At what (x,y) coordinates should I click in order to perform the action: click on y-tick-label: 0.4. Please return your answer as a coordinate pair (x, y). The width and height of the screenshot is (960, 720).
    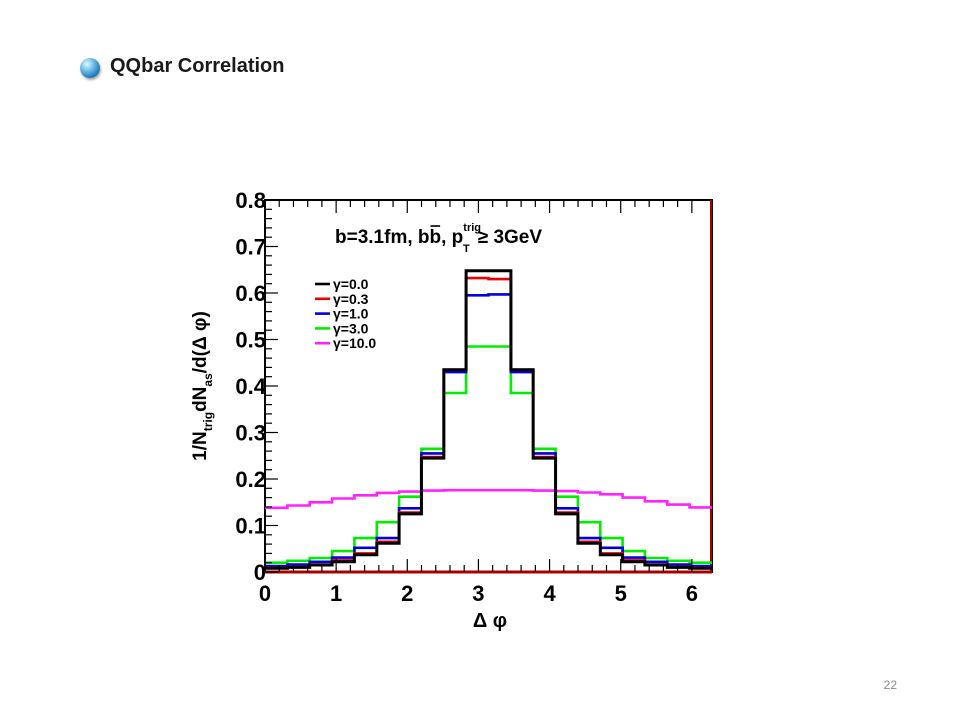
    Looking at the image, I should click on (250, 386).